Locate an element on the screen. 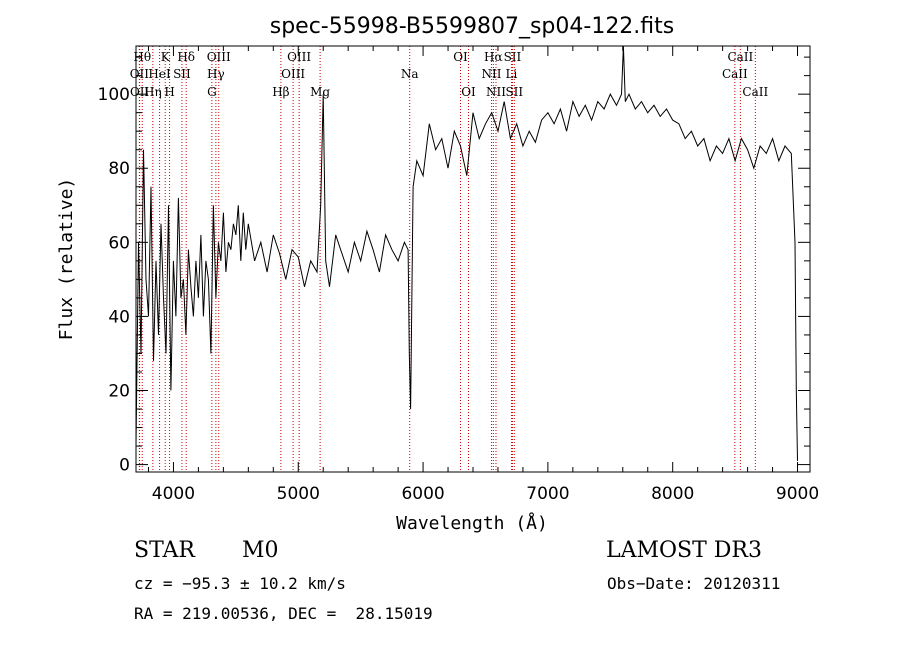 The image size is (900, 649). x-tick-label: 4000 is located at coordinates (173, 494).